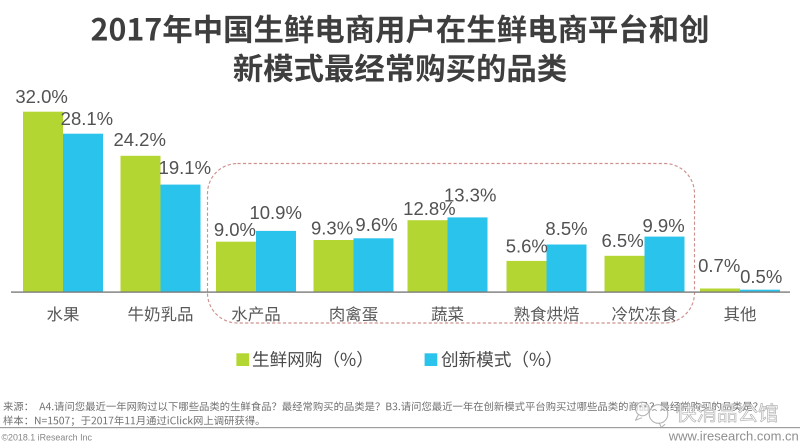 The height and width of the screenshot is (448, 800). What do you see at coordinates (185, 167) in the screenshot?
I see `svg-text: 19.1%` at bounding box center [185, 167].